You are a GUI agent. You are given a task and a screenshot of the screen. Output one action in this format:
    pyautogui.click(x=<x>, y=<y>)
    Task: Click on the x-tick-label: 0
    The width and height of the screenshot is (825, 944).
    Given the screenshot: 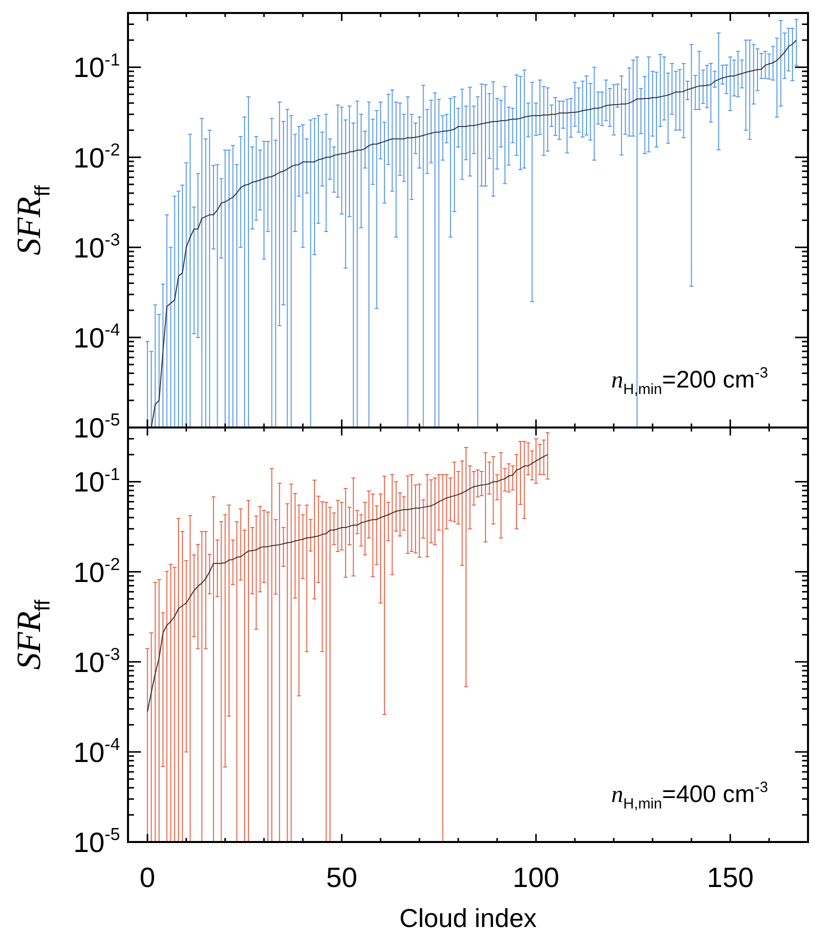 What is the action you would take?
    pyautogui.click(x=148, y=877)
    